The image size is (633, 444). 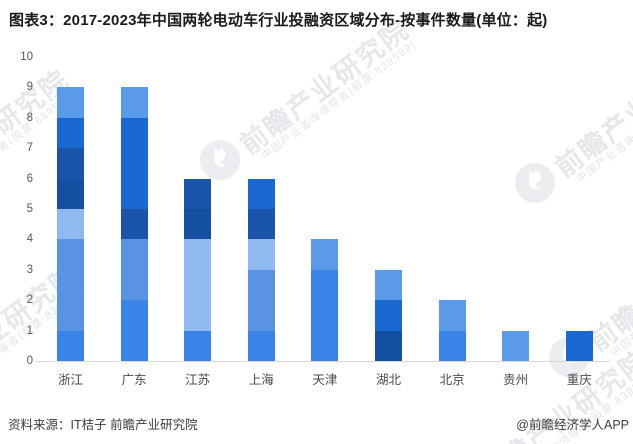 I want to click on y-tick-label: 8, so click(x=29, y=117).